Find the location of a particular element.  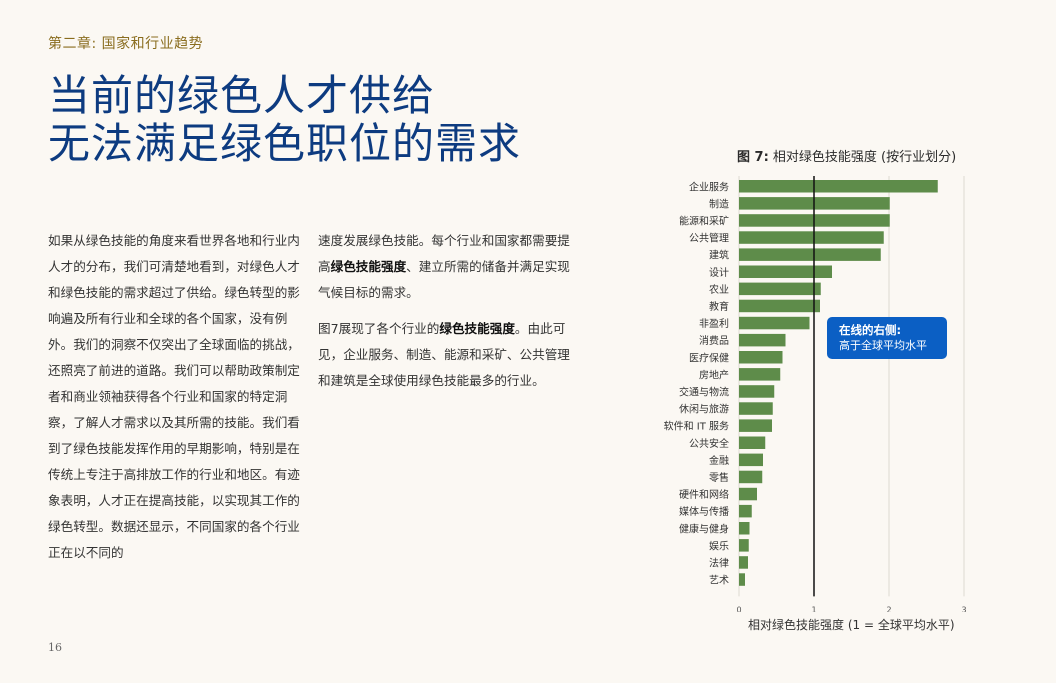

headline-line-2: 无法满足绿色职位的需求 is located at coordinates (285, 143).